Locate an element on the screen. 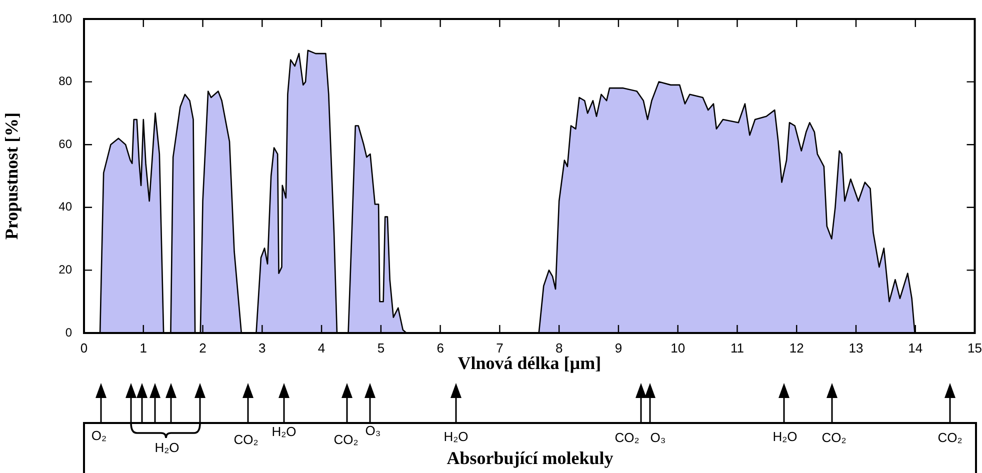 Image resolution: width=982 pixels, height=473 pixels. text: O₂ is located at coordinates (99, 435).